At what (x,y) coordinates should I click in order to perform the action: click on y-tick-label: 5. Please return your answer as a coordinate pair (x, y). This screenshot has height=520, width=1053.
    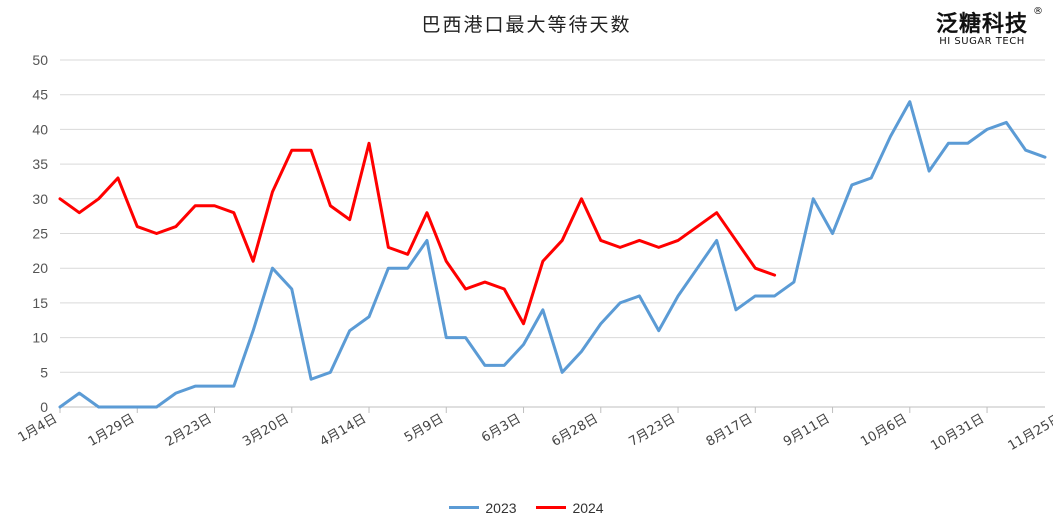
    Looking at the image, I should click on (44, 372).